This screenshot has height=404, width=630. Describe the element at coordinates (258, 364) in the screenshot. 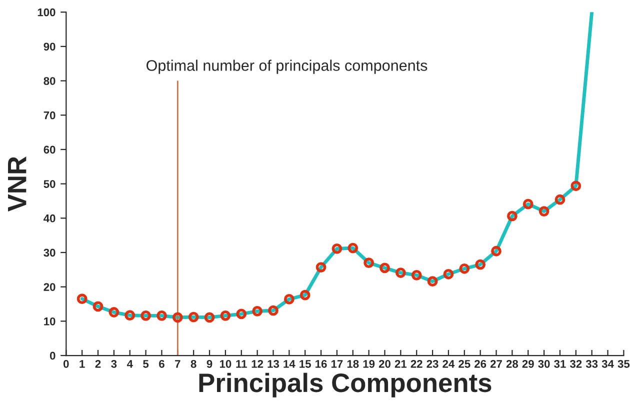

I see `x-tick-label: 12` at that location.